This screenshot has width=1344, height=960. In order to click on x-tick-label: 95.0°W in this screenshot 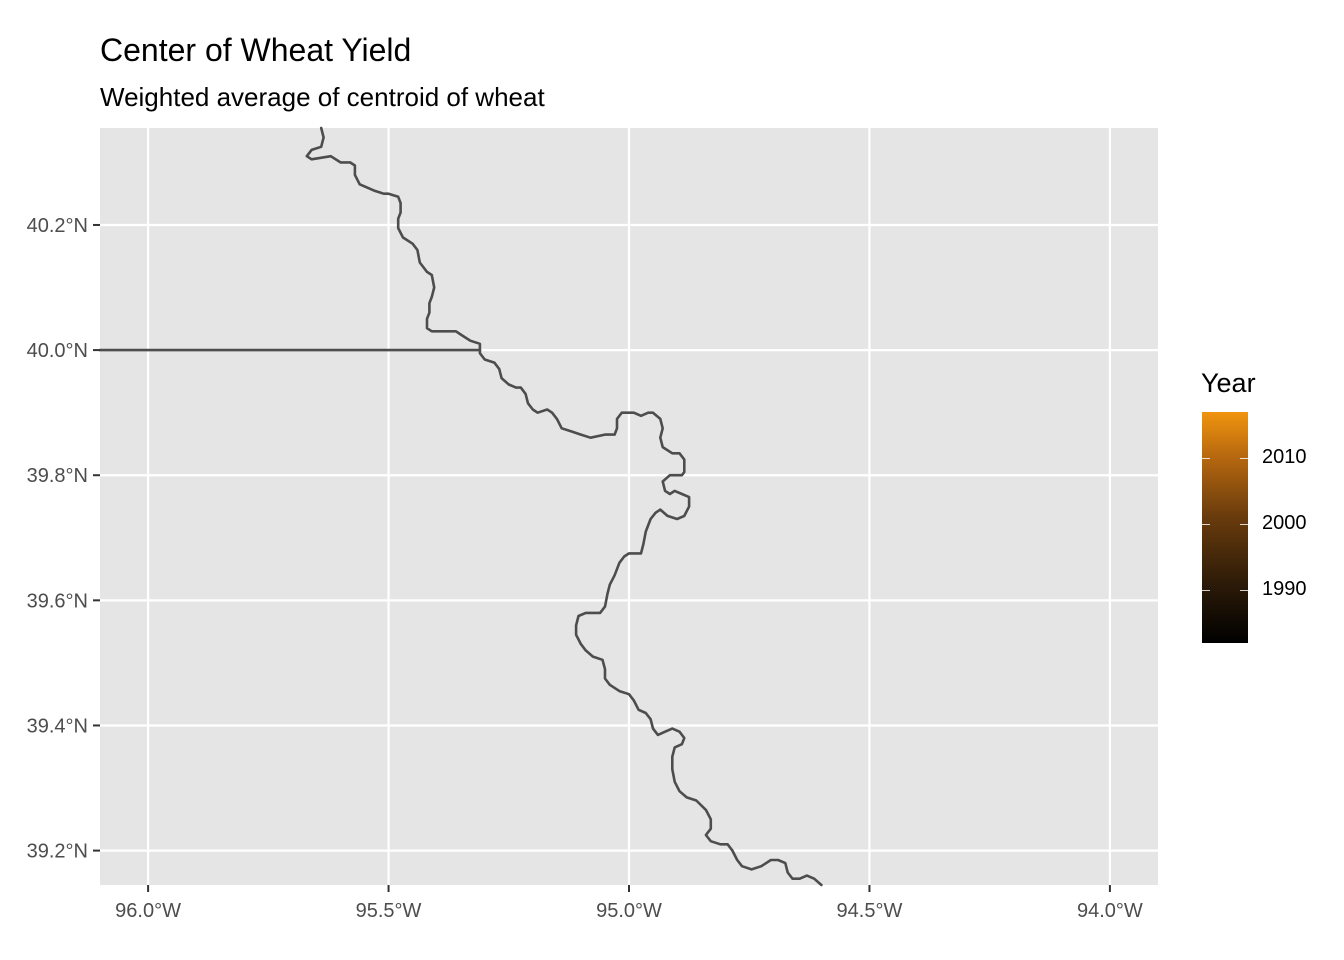, I will do `click(629, 911)`.